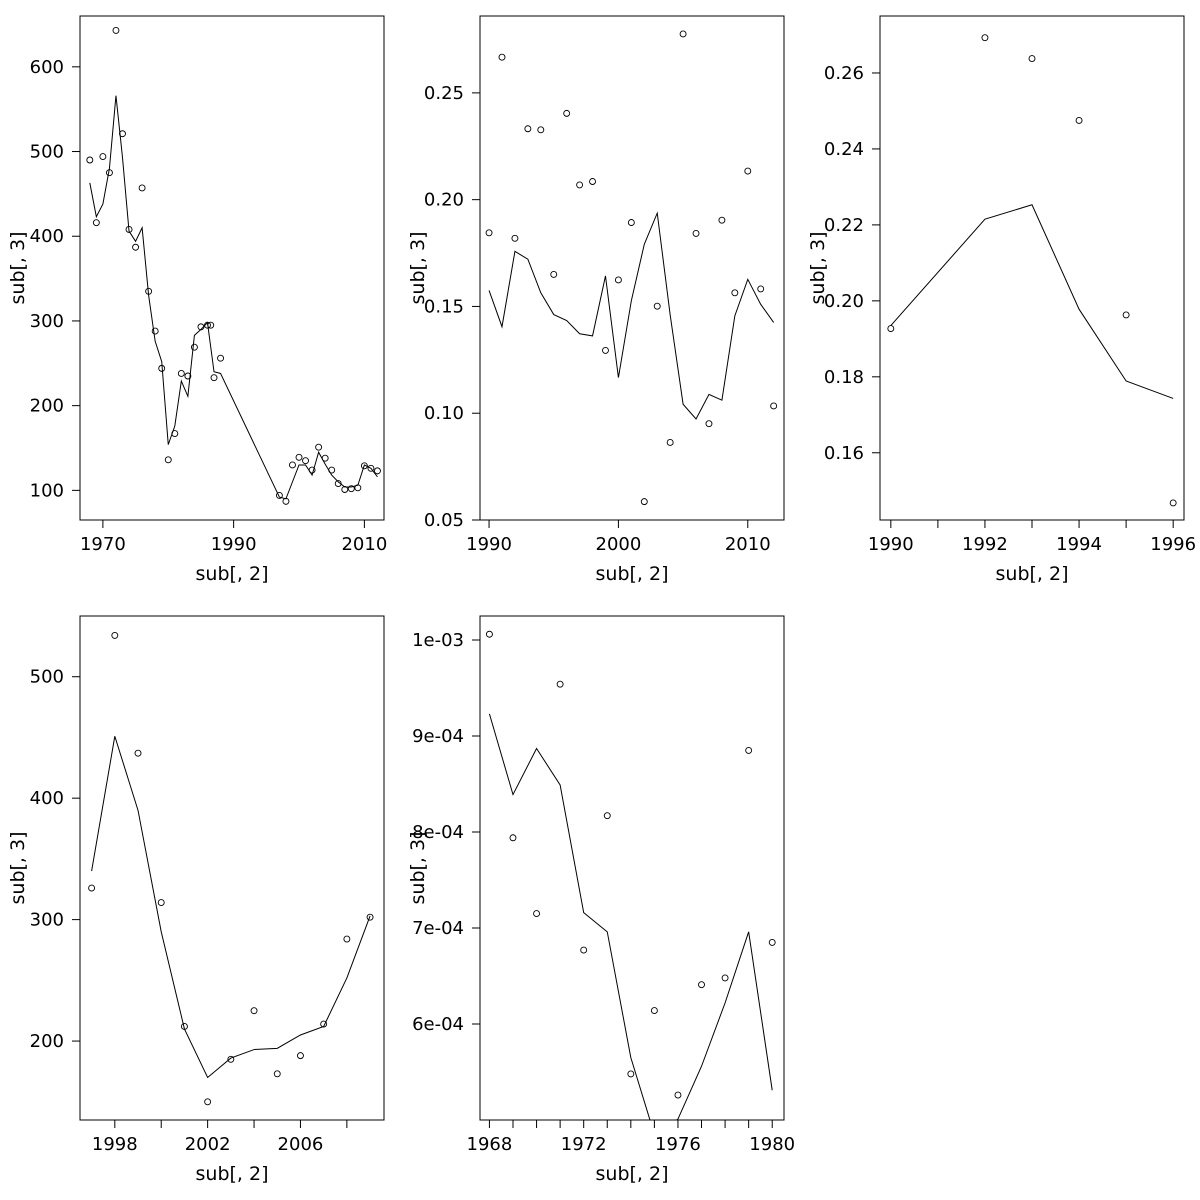  I want to click on y-tick-label: 8e-04, so click(438, 832).